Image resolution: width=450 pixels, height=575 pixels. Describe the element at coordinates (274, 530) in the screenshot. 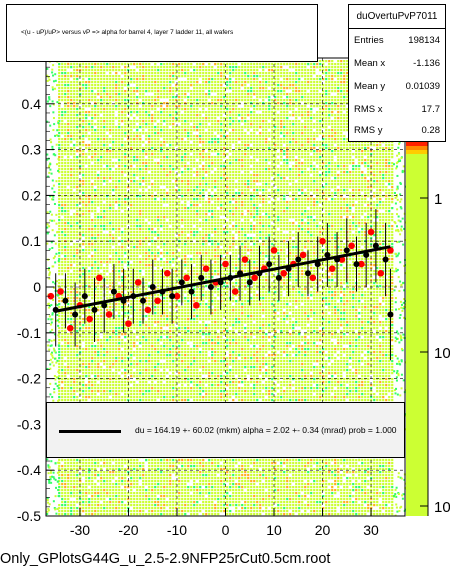

I see `x-tick-label-4: 10` at that location.